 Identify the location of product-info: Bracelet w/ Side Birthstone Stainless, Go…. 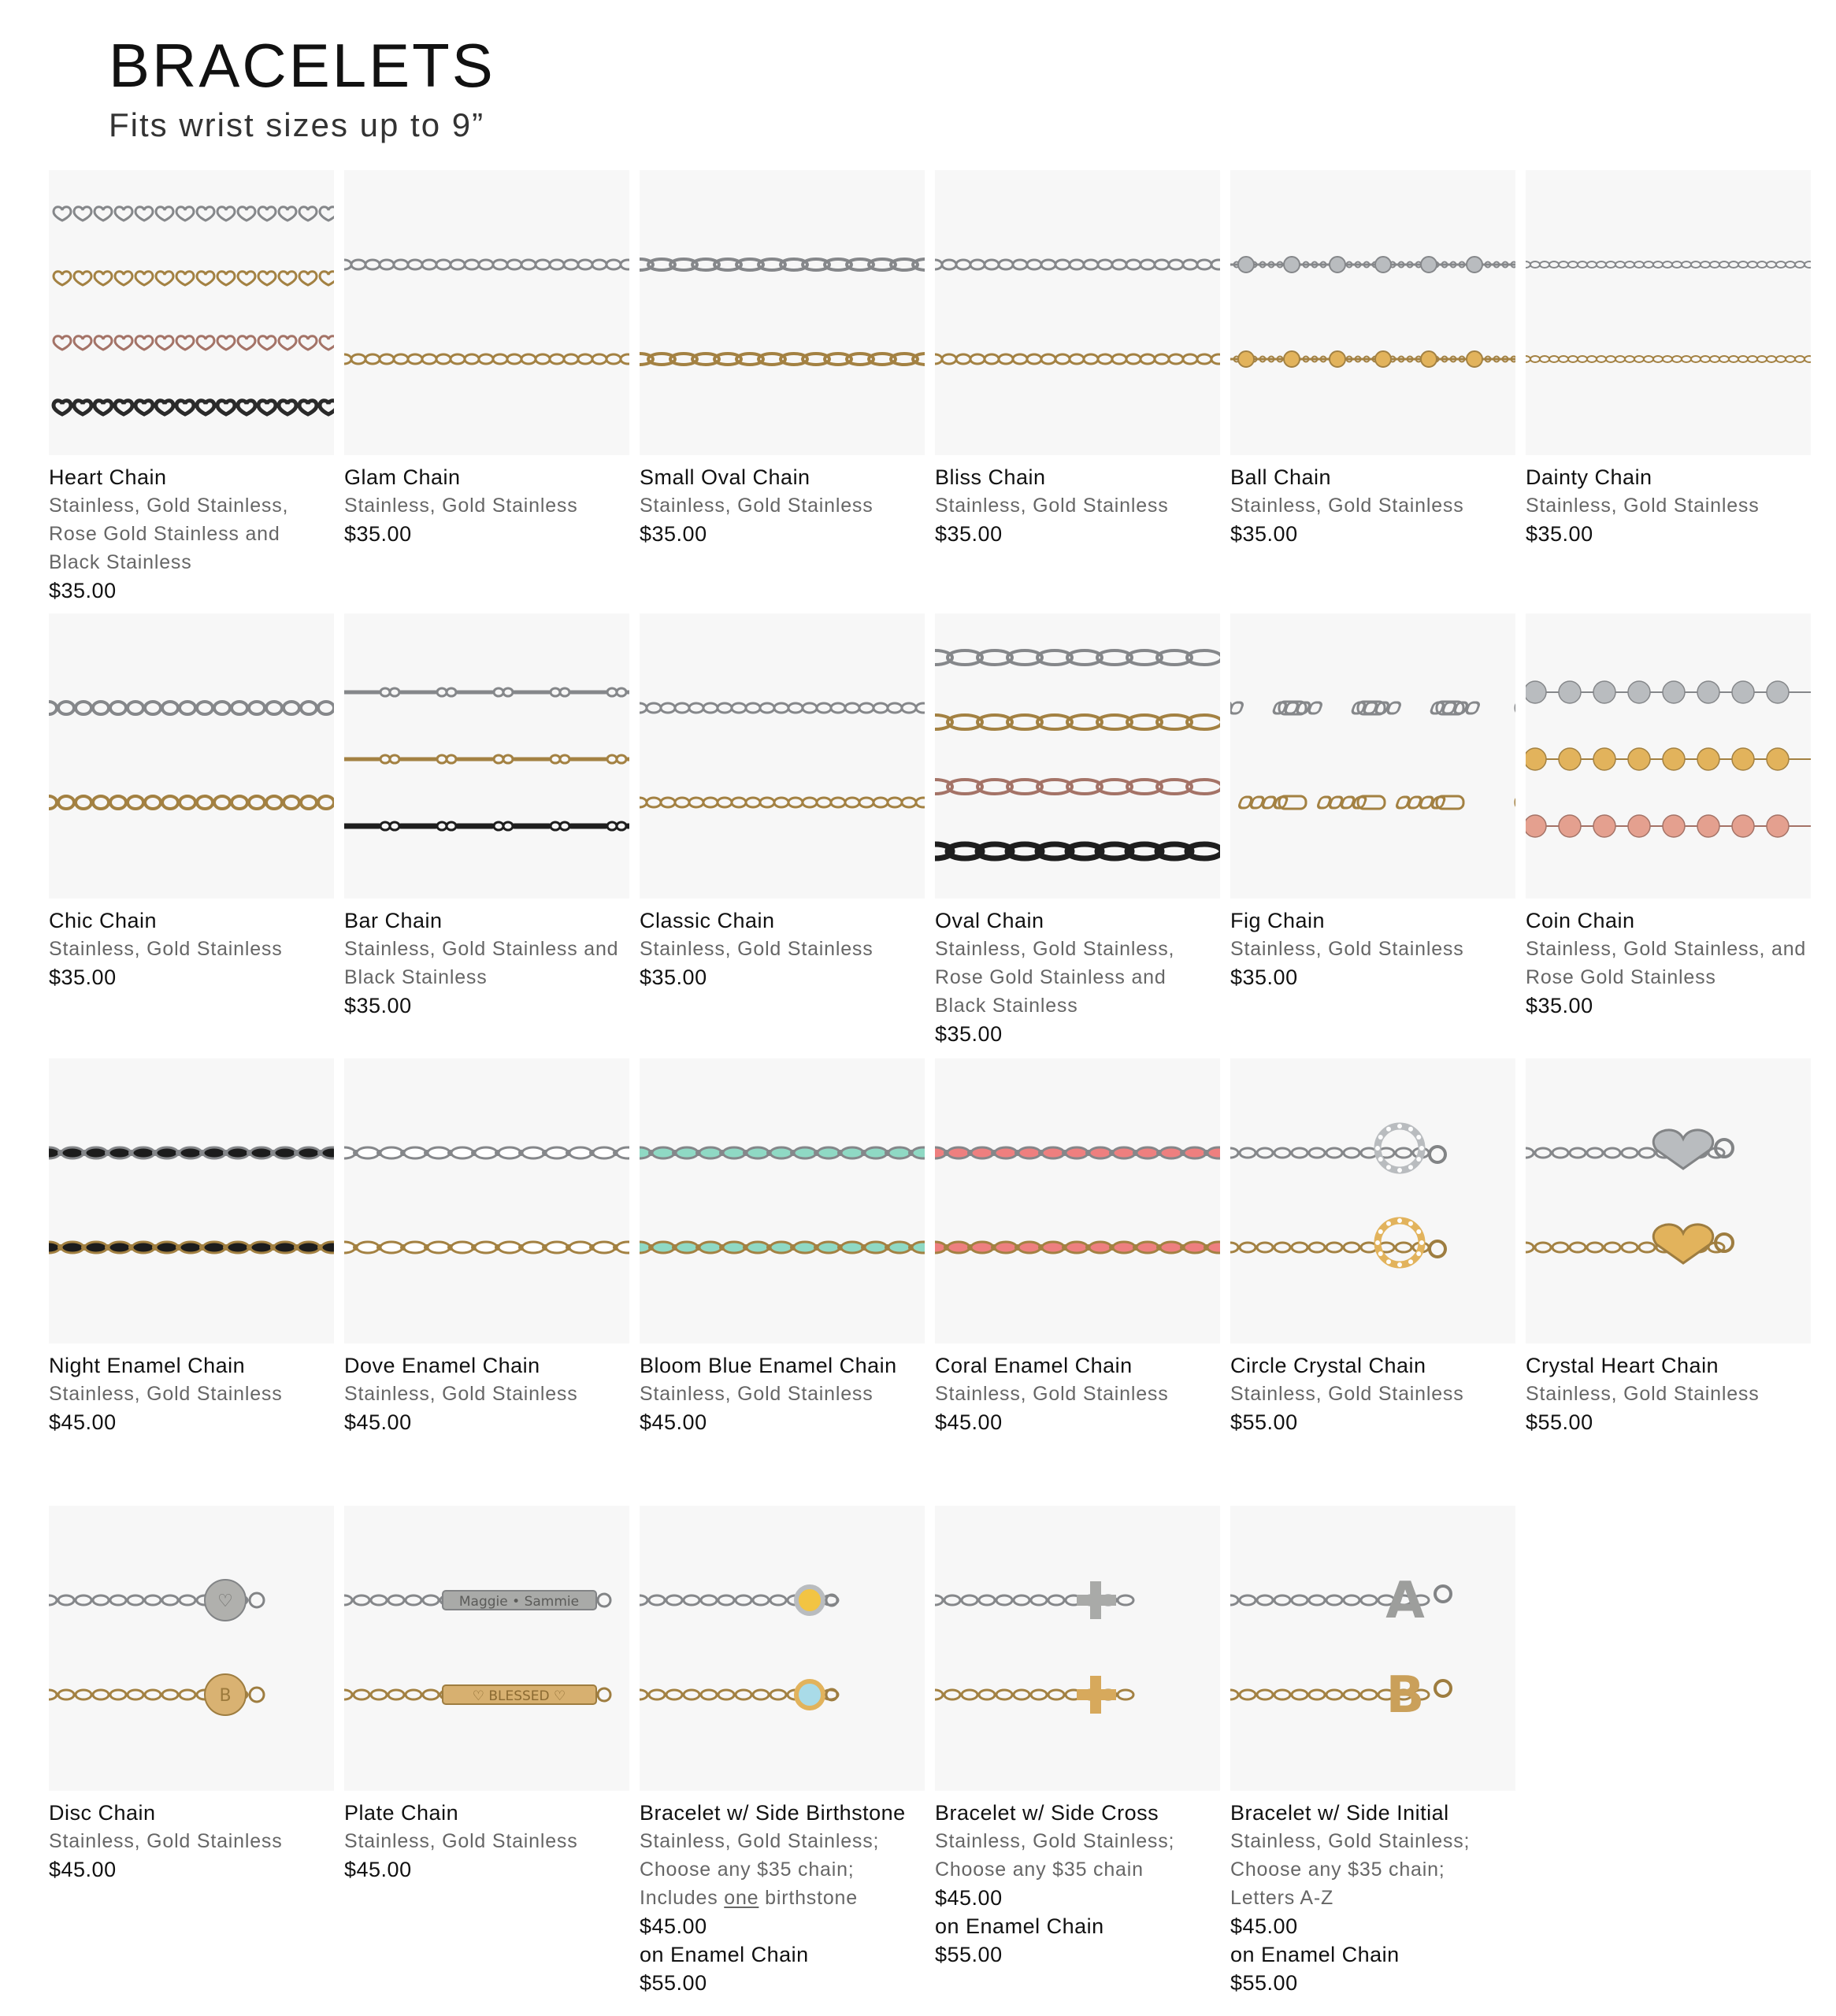
(782, 1894).